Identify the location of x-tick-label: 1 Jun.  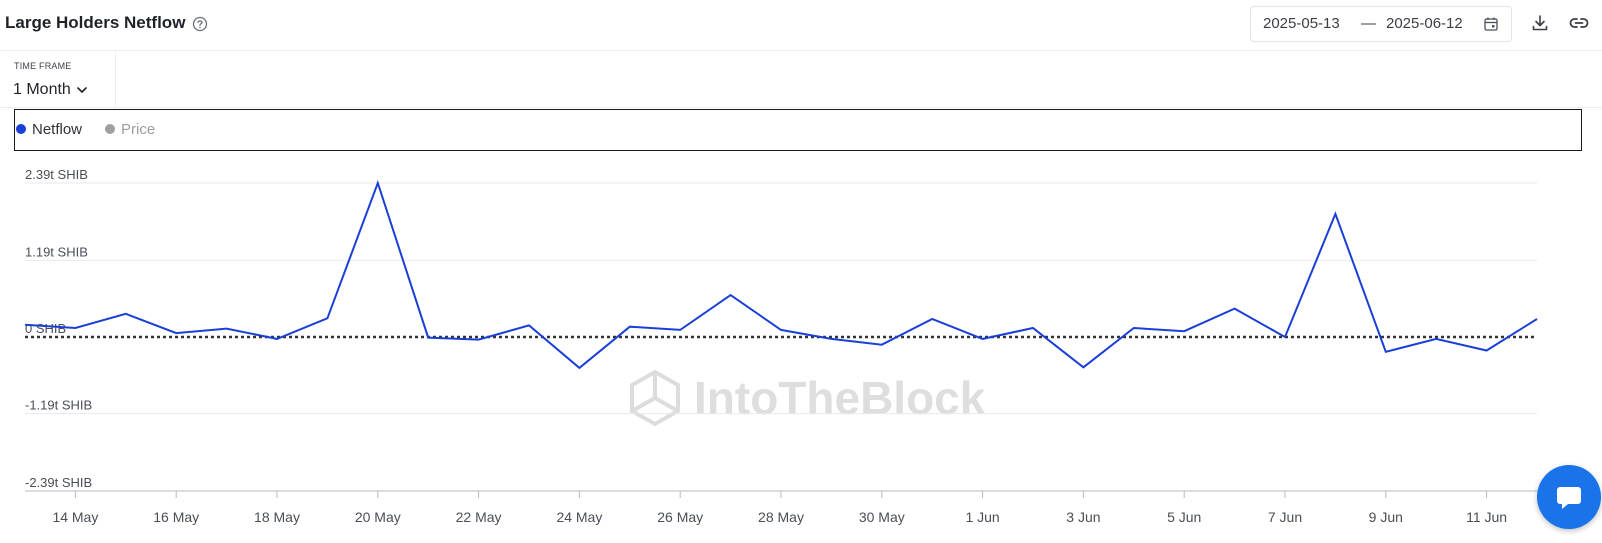
(982, 517).